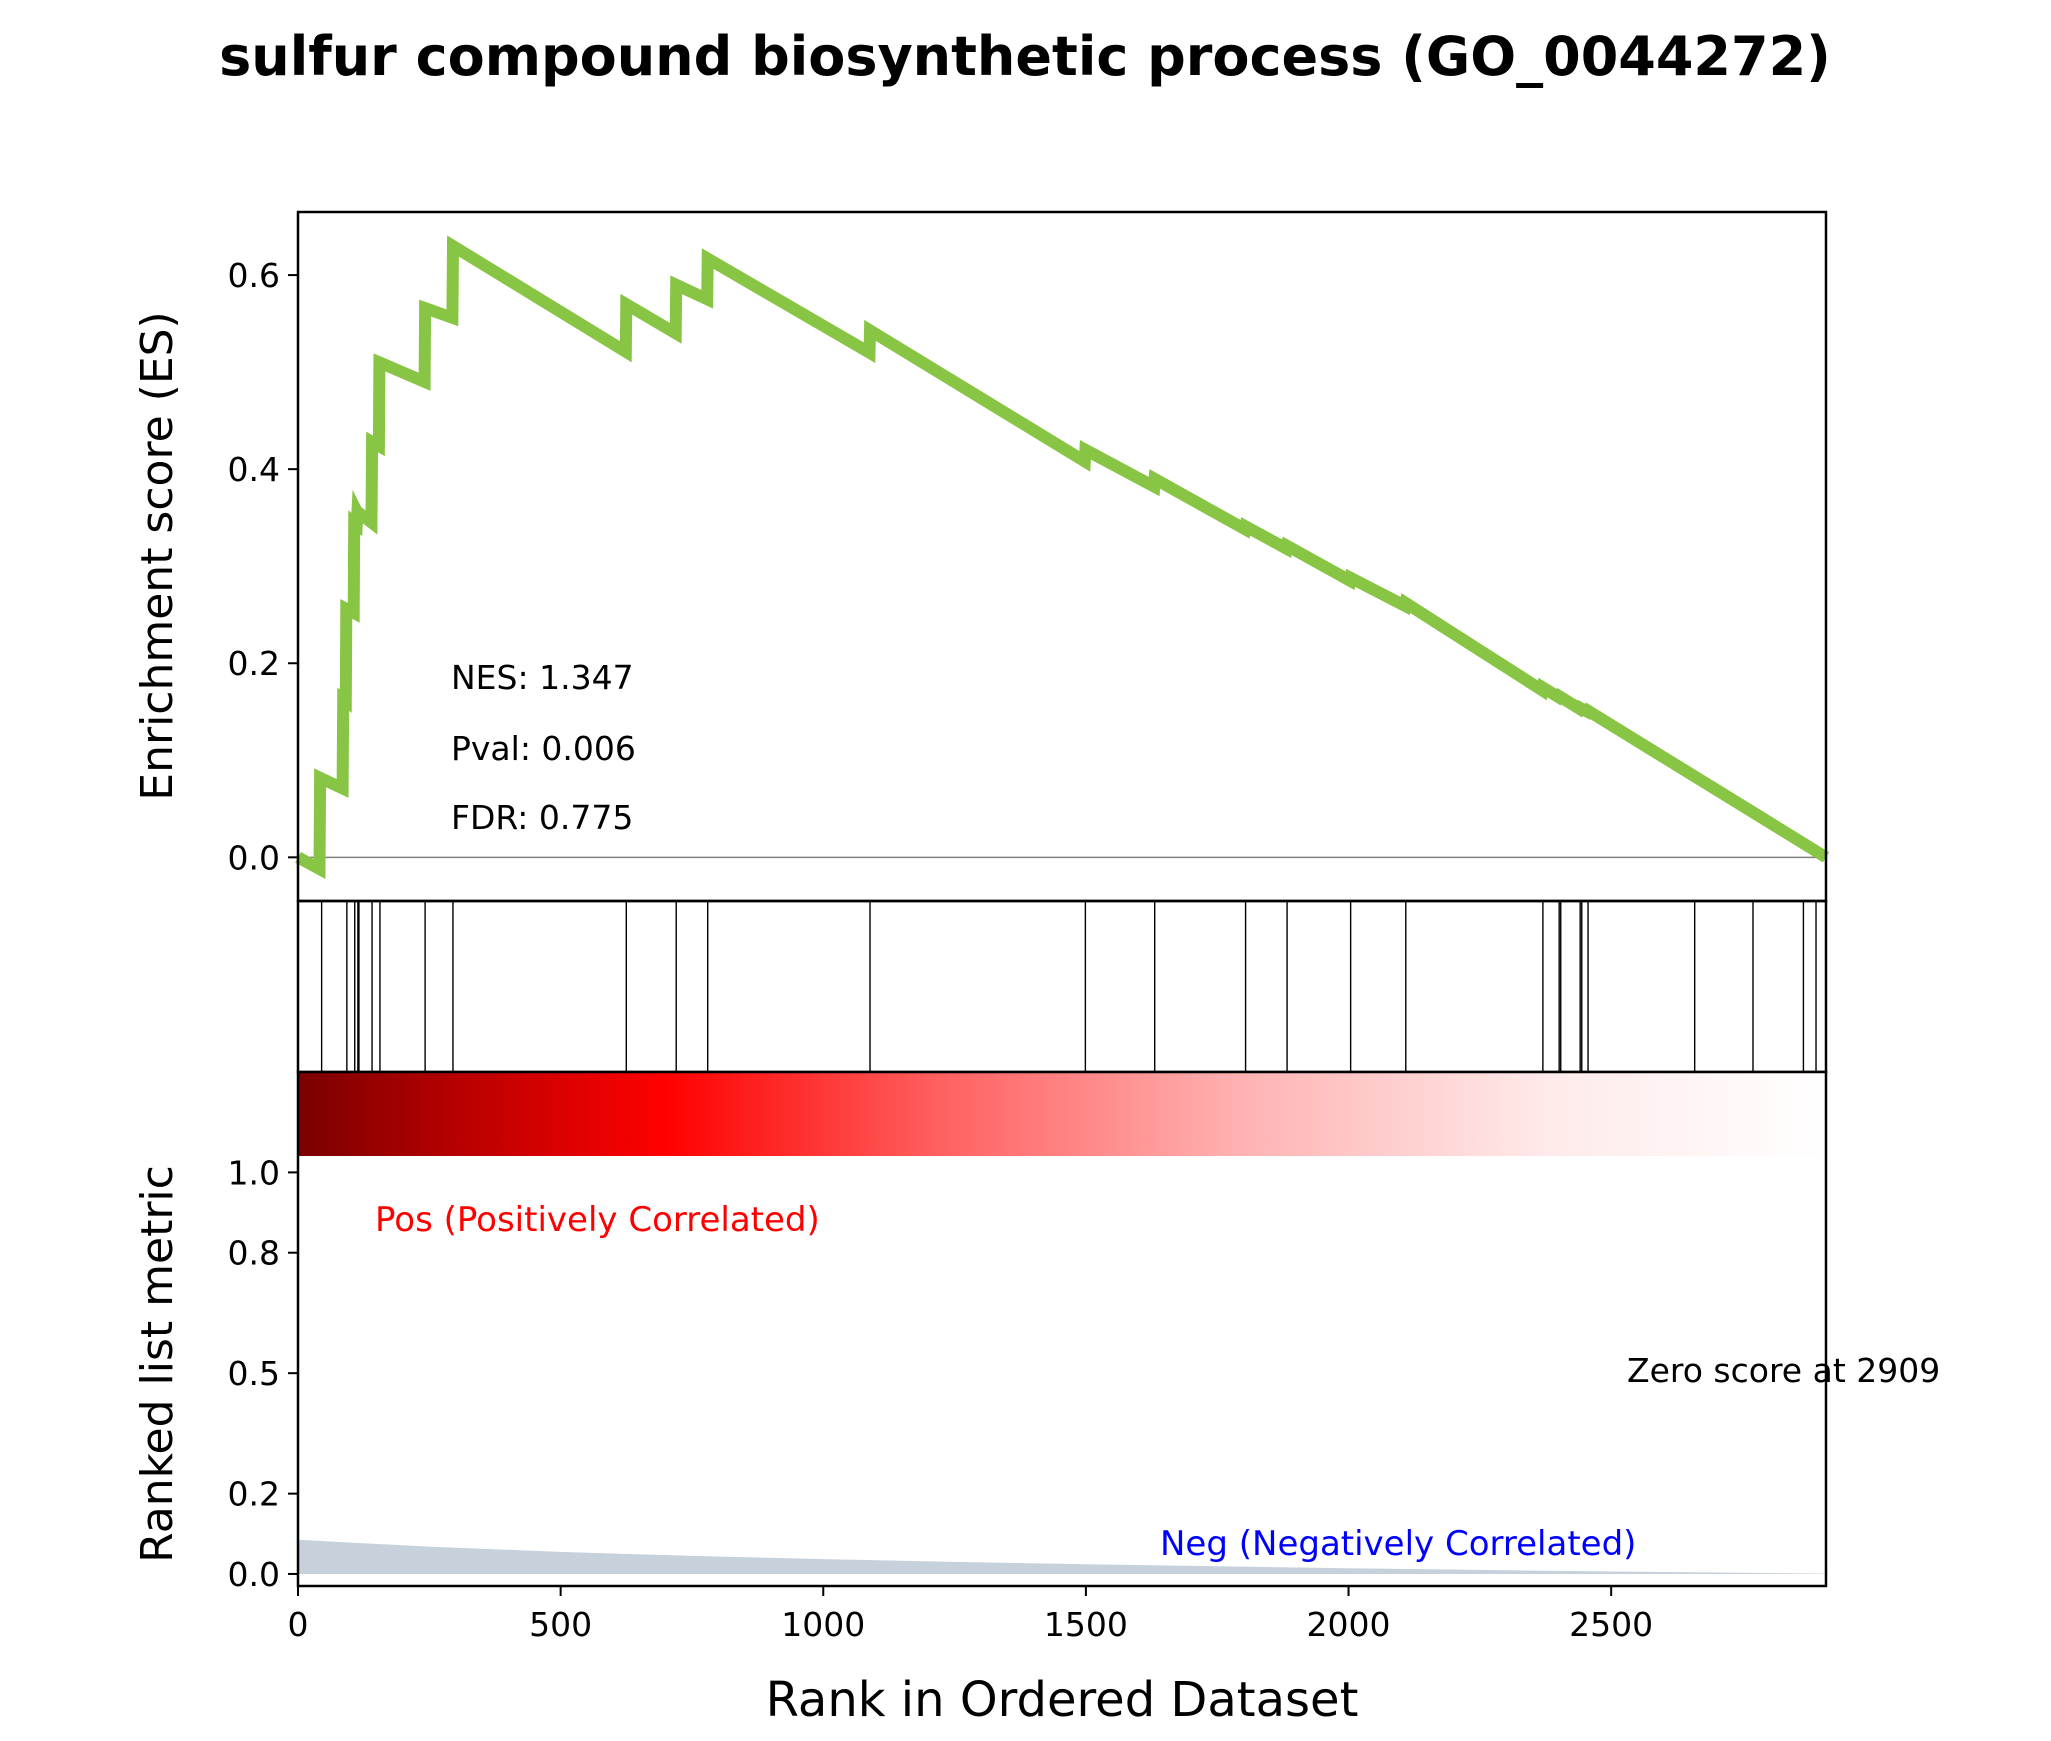  I want to click on es-y-axis: 0.0 0.2 0.4 0.6, so click(263, 566).